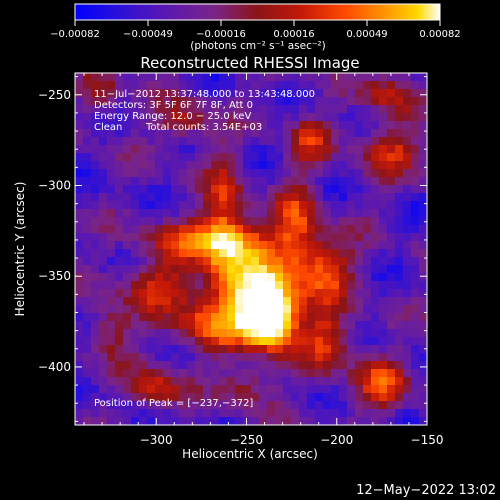  What do you see at coordinates (221, 34) in the screenshot?
I see `colorbar-tick-label: −0.00016` at bounding box center [221, 34].